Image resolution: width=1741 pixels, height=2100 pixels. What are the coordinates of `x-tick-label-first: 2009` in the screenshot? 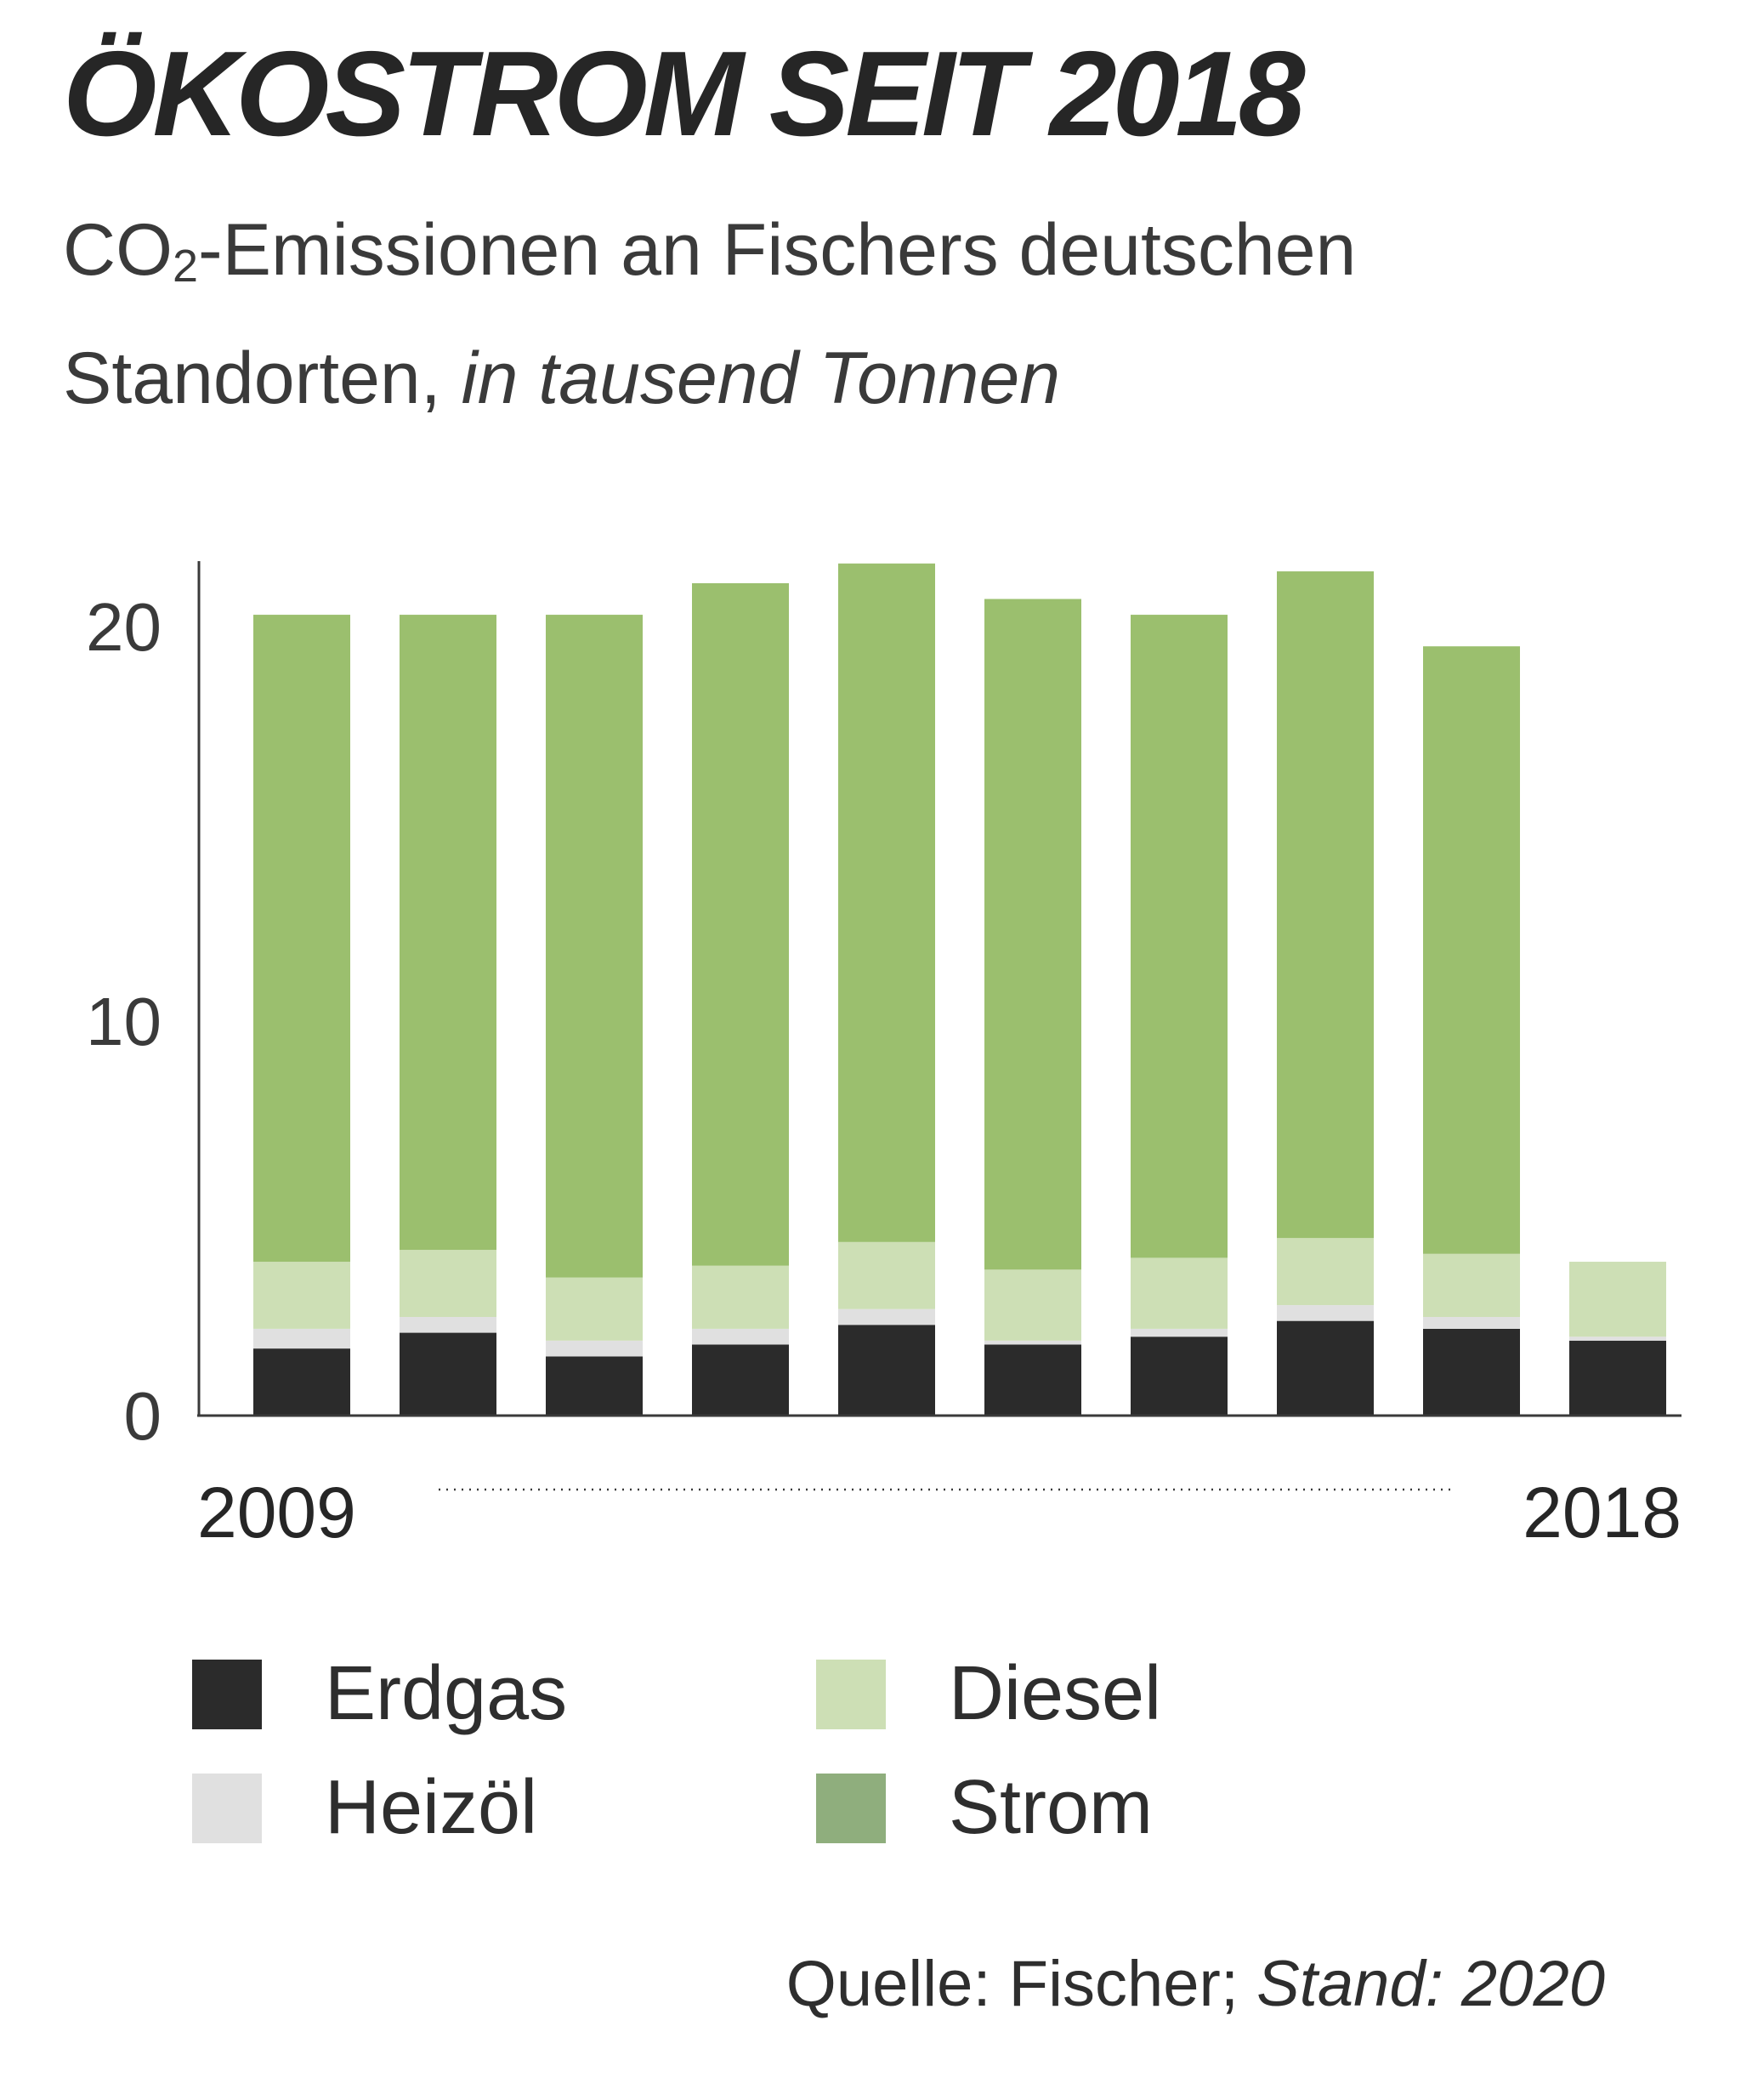 It's located at (276, 1513).